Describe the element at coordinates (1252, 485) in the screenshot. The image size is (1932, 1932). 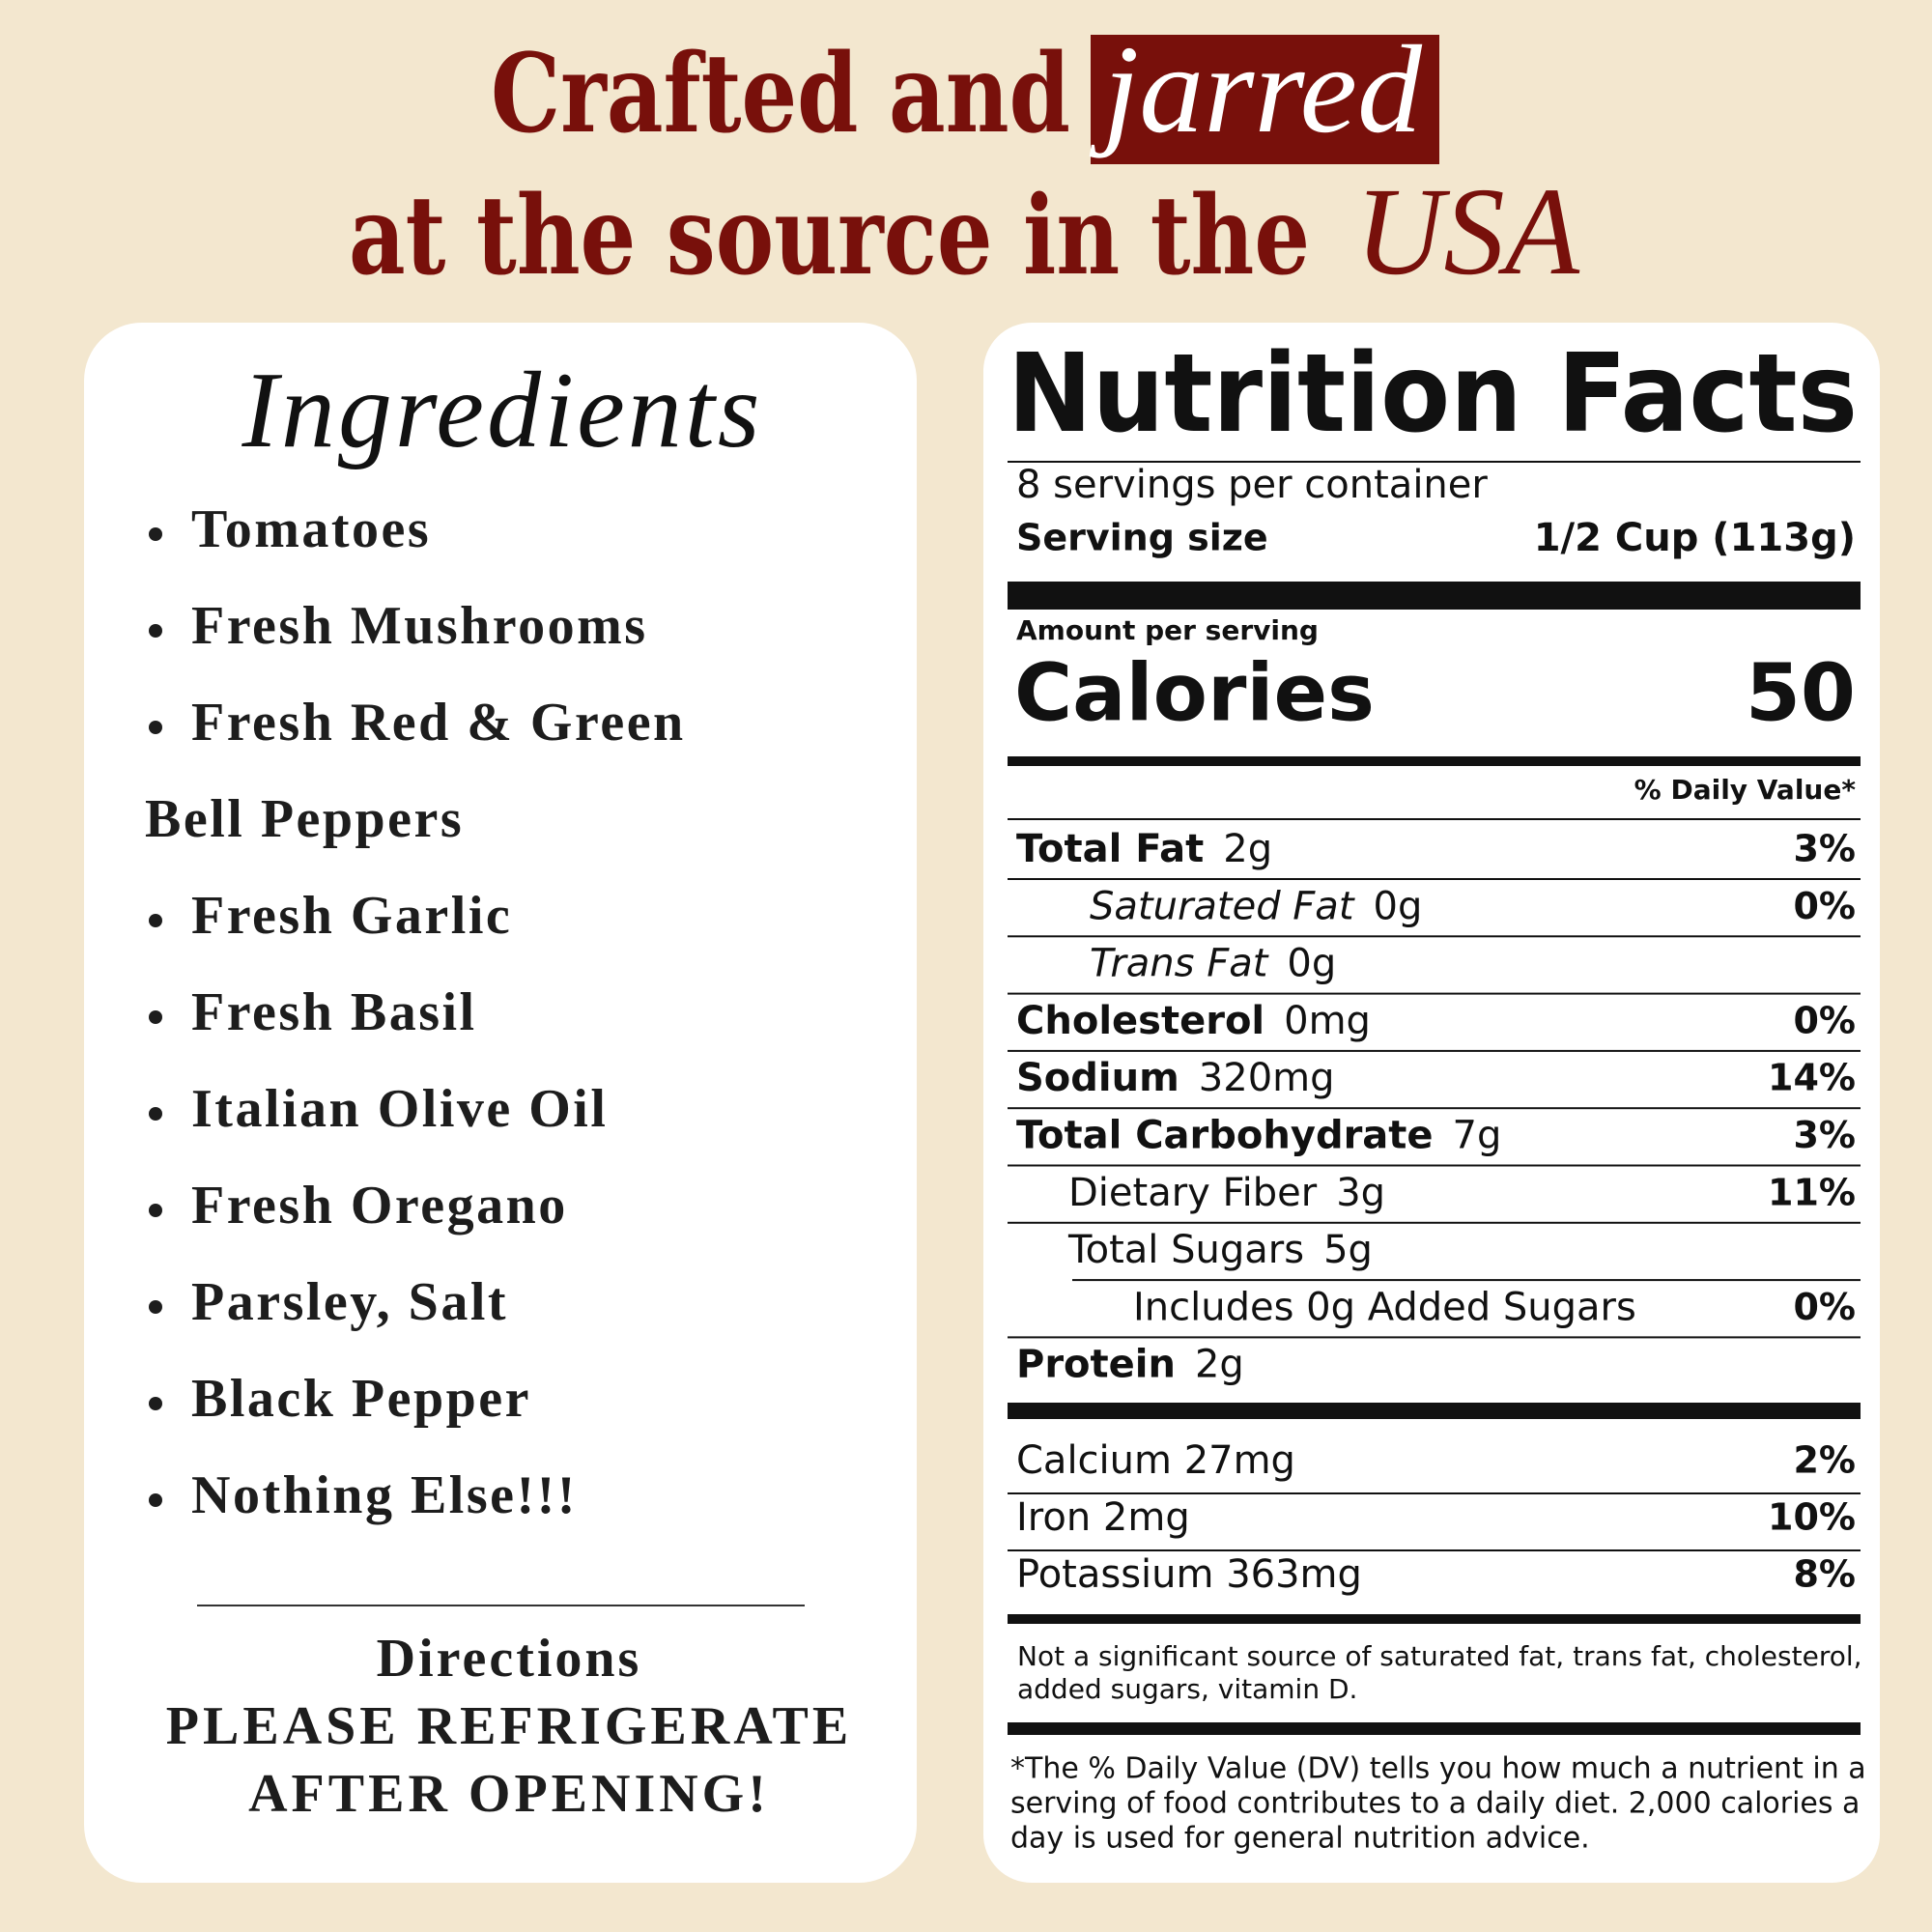
I see `servings: 8 servings per container` at that location.